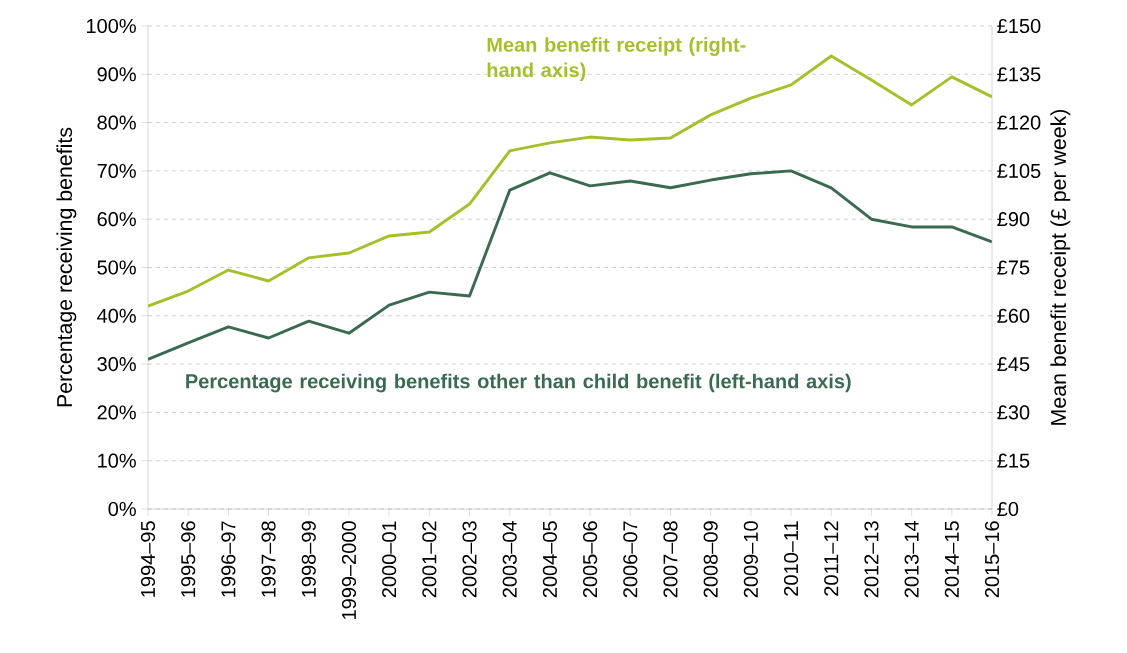 The image size is (1127, 653). What do you see at coordinates (116, 122) in the screenshot?
I see `y-tick-label: 80%` at bounding box center [116, 122].